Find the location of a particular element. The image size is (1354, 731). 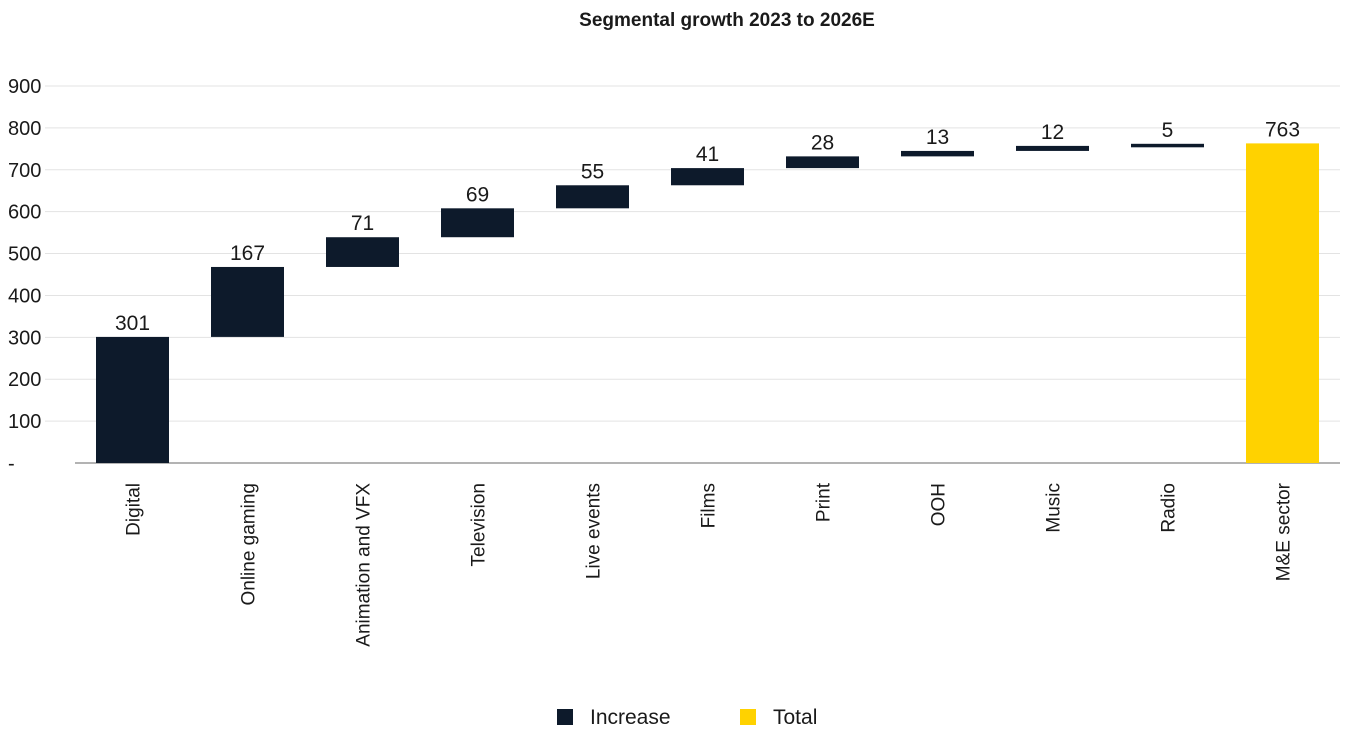

data-label: 13 is located at coordinates (937, 137).